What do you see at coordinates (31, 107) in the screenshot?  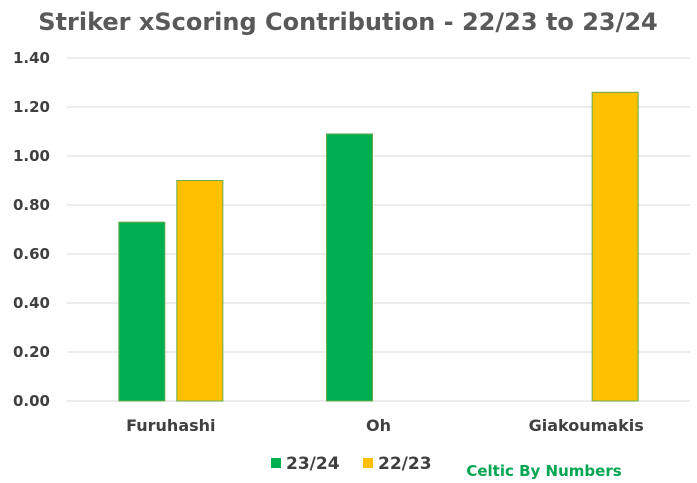 I see `y-tick-label: 1.20` at bounding box center [31, 107].